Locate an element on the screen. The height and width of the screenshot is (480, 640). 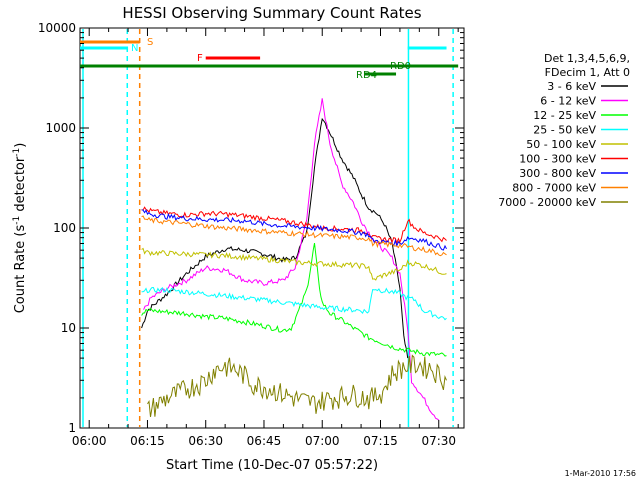
chart-title: HESSI Observing Summary Count Rates is located at coordinates (271, 13).